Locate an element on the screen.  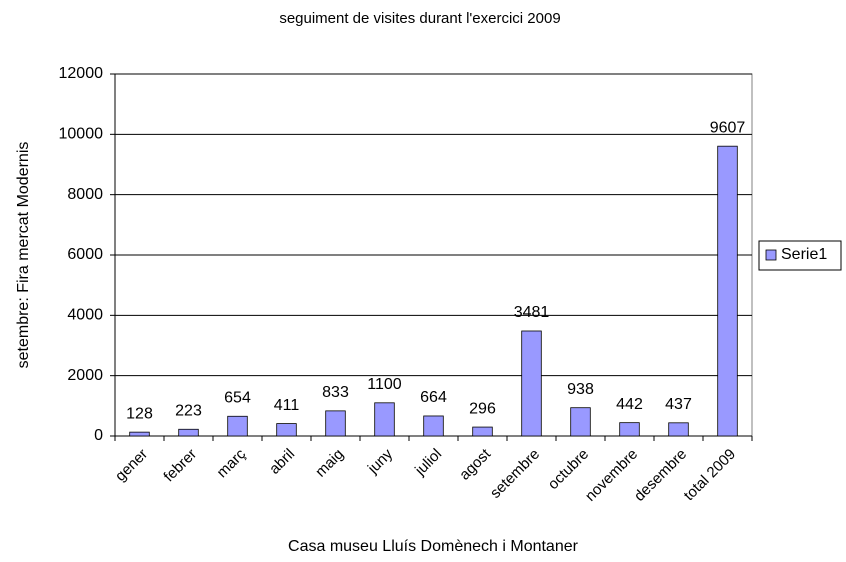
data-label: 664 is located at coordinates (433, 397).